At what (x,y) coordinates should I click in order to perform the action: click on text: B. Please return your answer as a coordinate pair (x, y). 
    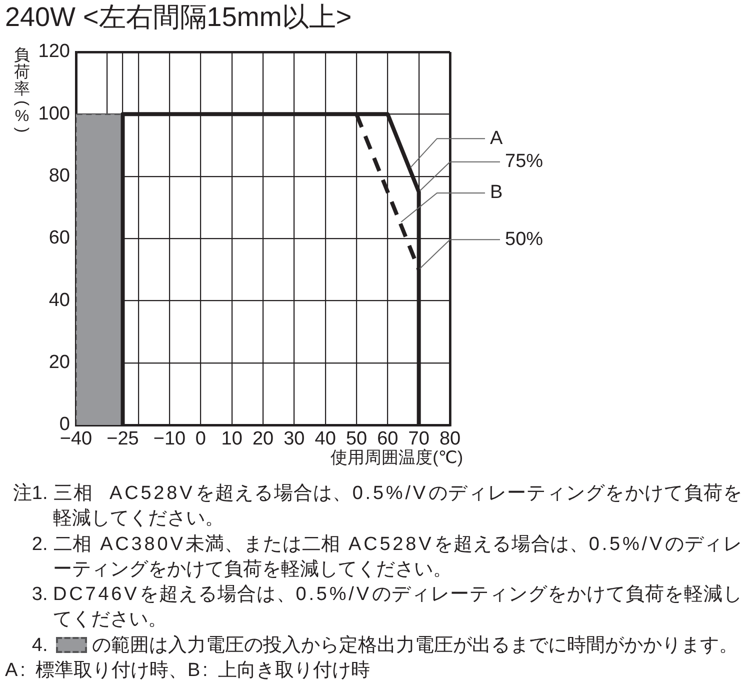
    Looking at the image, I should click on (496, 193).